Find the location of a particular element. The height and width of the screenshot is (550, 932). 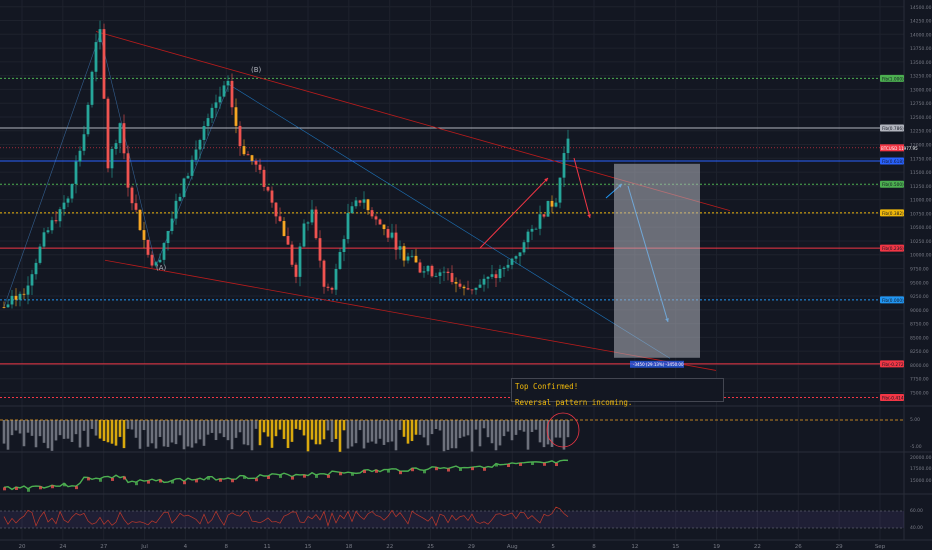

time-tick-label: 29 is located at coordinates (839, 547).